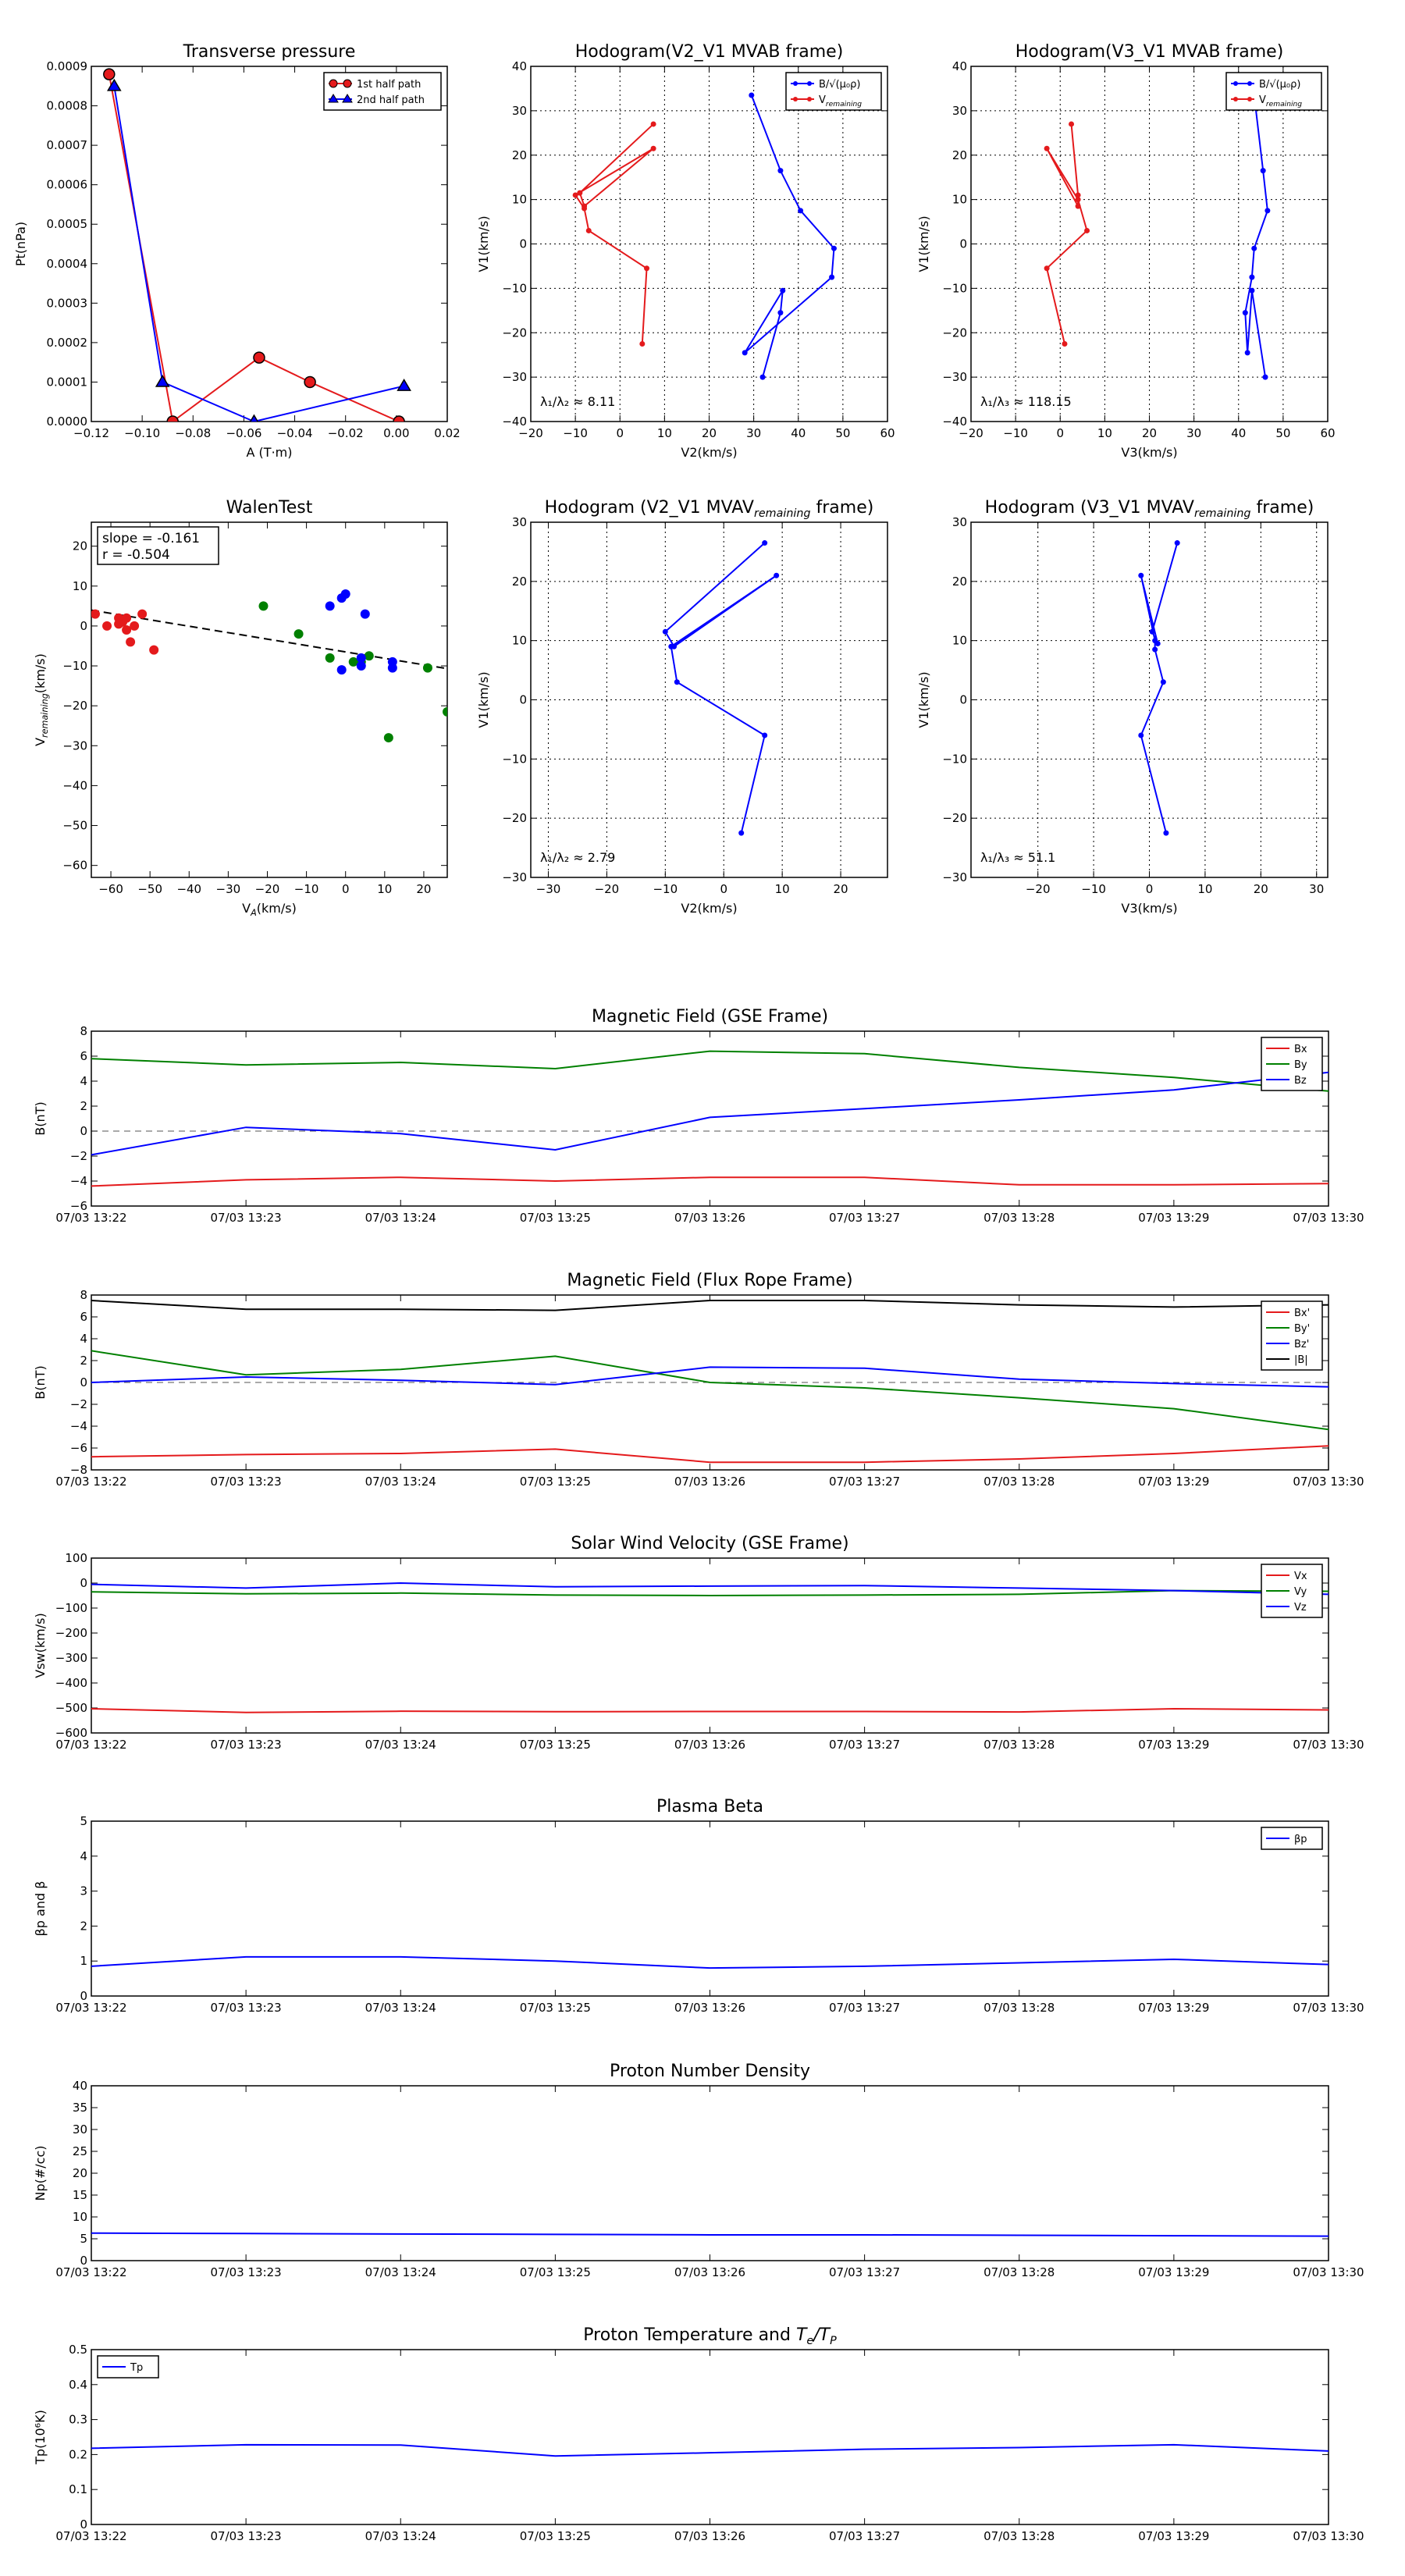  I want to click on y-tick-label: −6, so click(78, 1206).